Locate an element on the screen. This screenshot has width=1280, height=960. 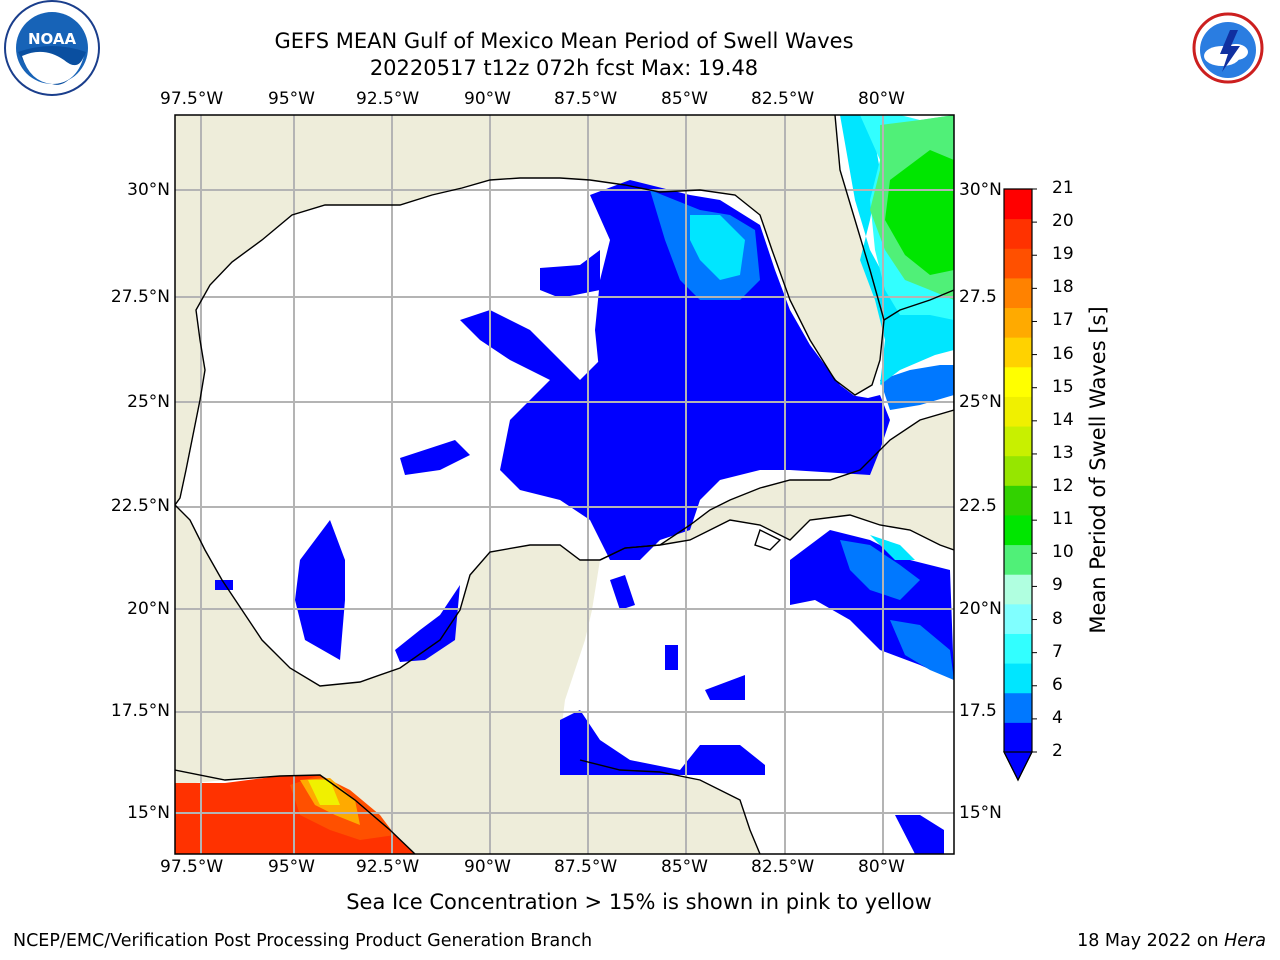
noaa-logo-text: NOAA is located at coordinates (52, 39).